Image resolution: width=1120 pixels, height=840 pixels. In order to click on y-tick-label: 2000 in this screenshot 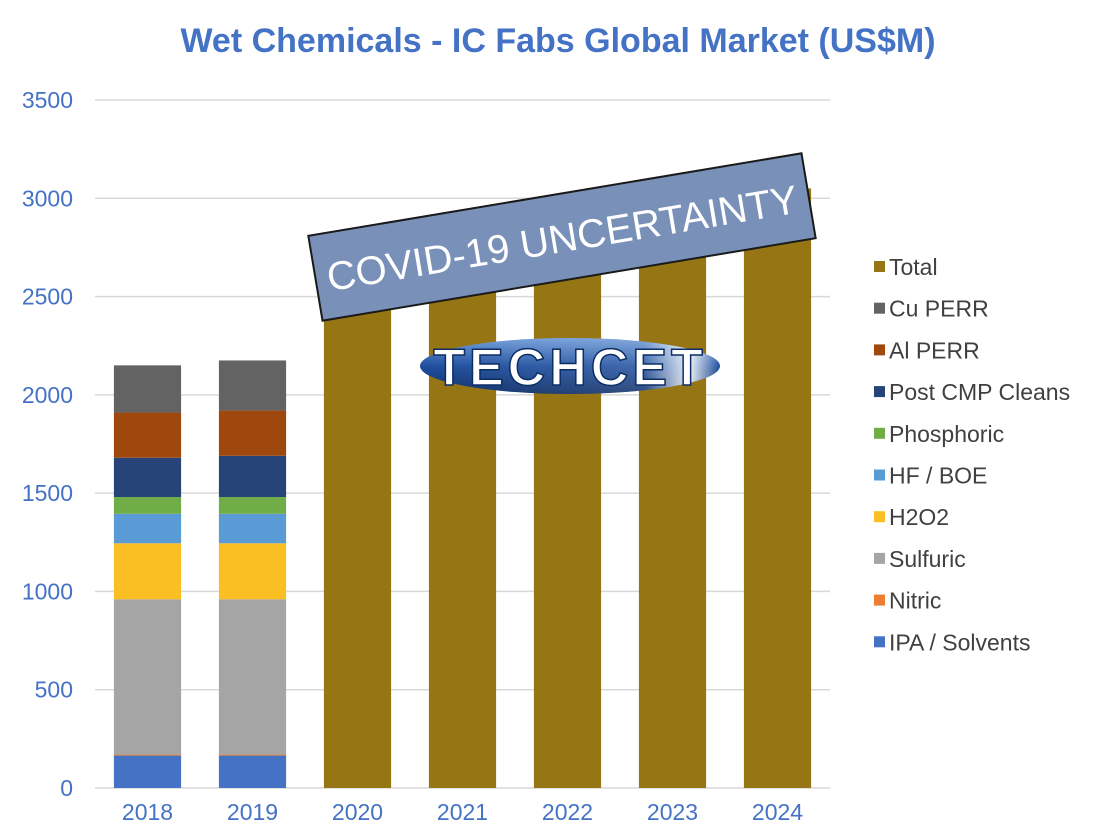, I will do `click(47, 395)`.